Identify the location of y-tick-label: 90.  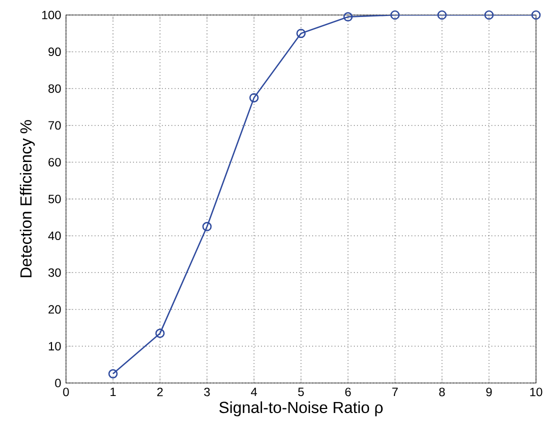
(54, 52).